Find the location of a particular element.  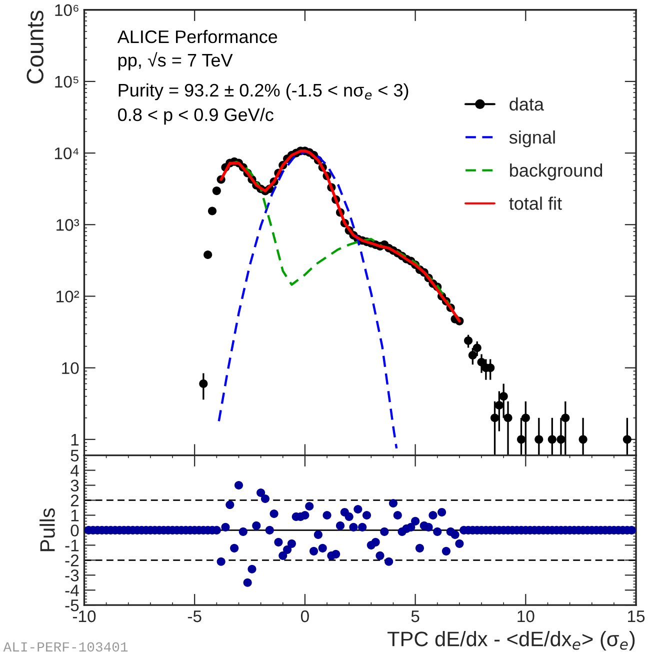

y-axis-title: Counts is located at coordinates (35, 47).